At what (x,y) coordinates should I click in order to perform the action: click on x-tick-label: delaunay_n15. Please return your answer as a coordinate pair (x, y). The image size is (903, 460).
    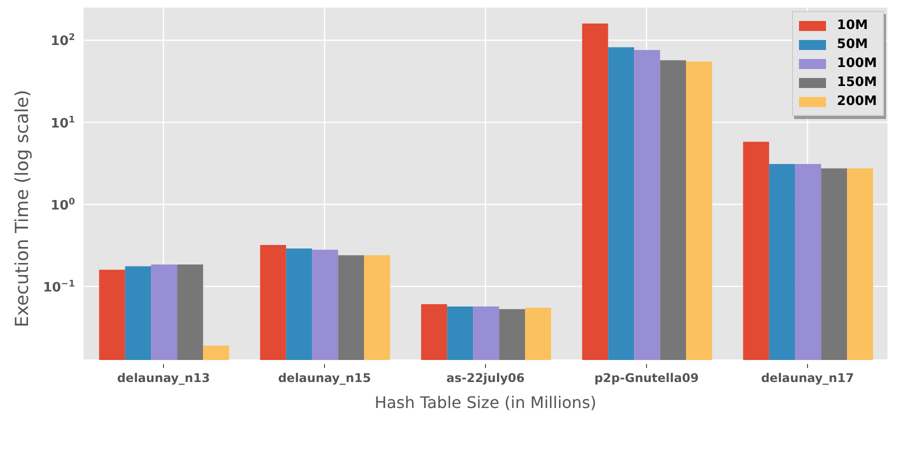
    Looking at the image, I should click on (324, 378).